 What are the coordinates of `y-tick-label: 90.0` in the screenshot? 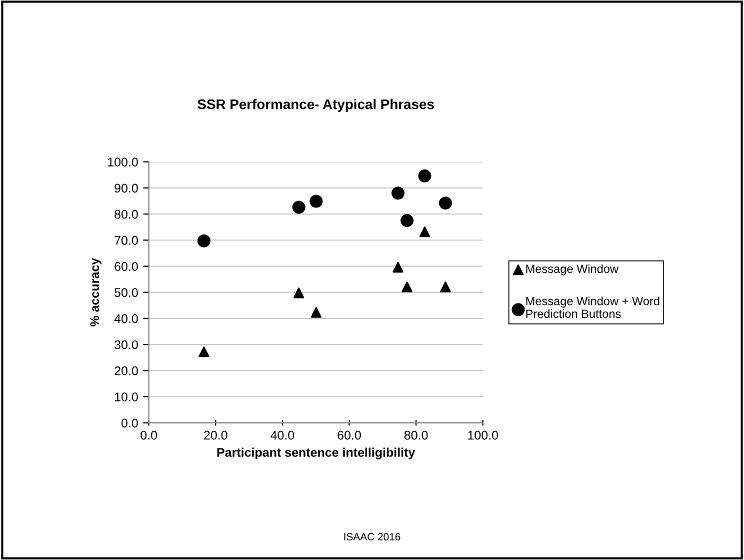 It's located at (126, 188).